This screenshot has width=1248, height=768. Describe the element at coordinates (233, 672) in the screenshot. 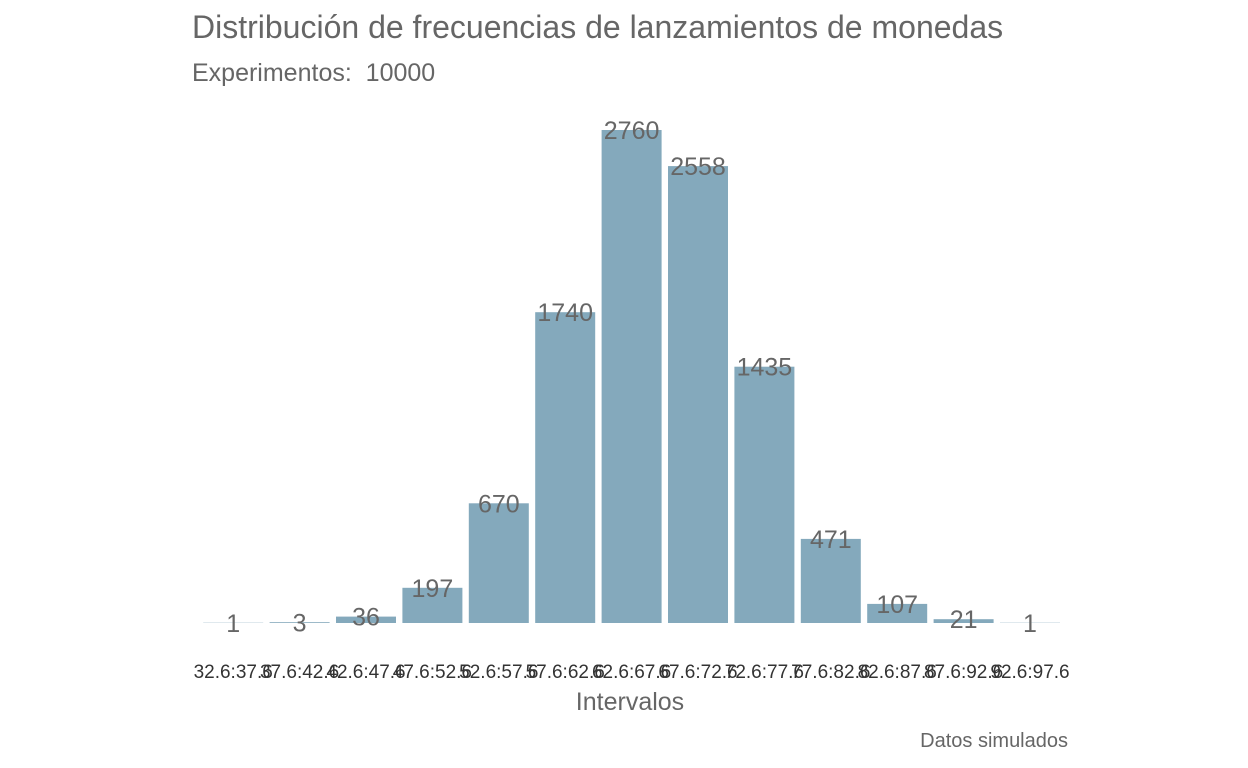

I see `x-tick-label-0: 32.6:37.6` at that location.